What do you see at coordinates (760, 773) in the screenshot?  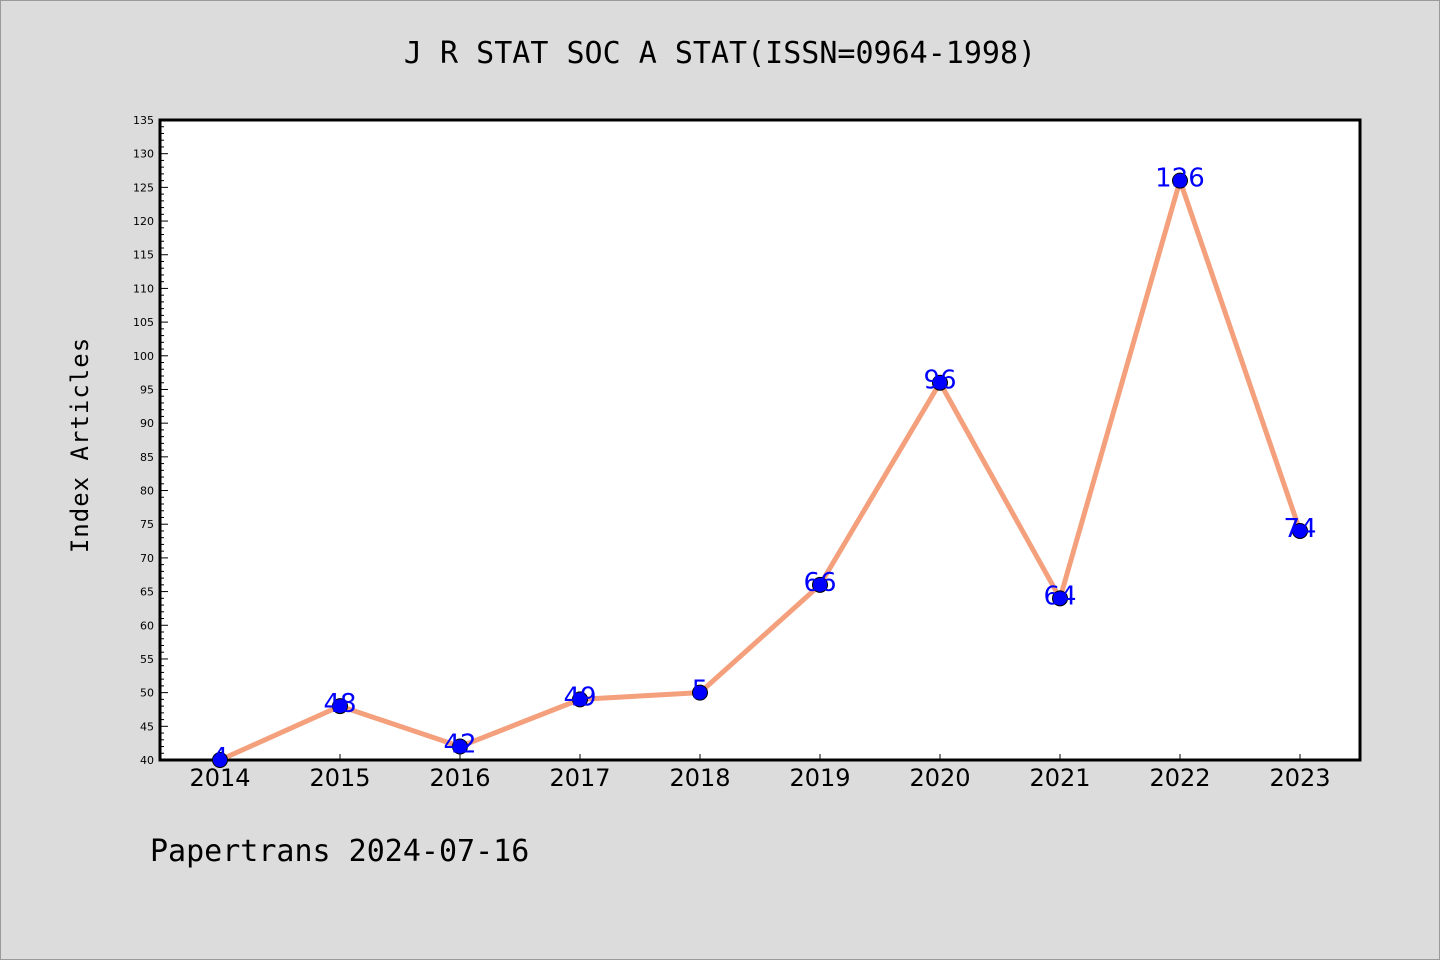 I see `x-axis: 2014 2015 2016 2017 2018 2019 2020 2021 2022 2023` at bounding box center [760, 773].